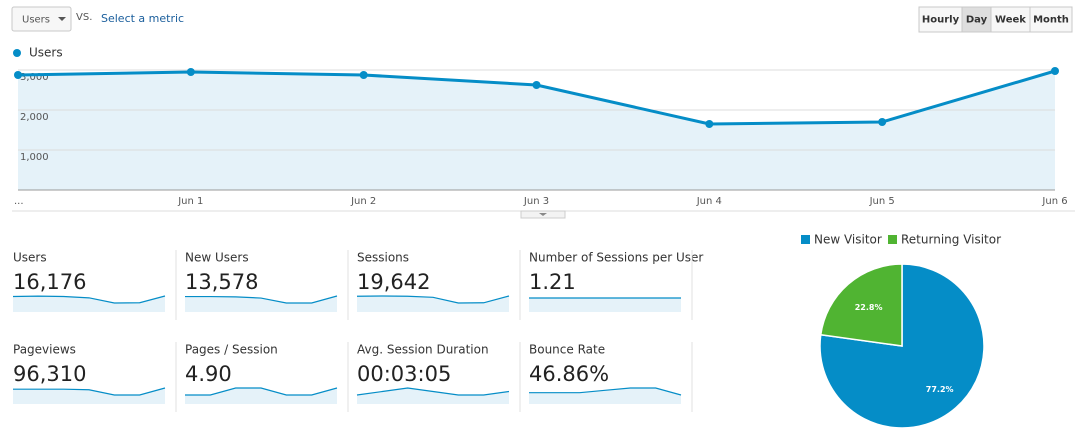 The width and height of the screenshot is (1087, 439). I want to click on vs-label: VS., so click(84, 17).